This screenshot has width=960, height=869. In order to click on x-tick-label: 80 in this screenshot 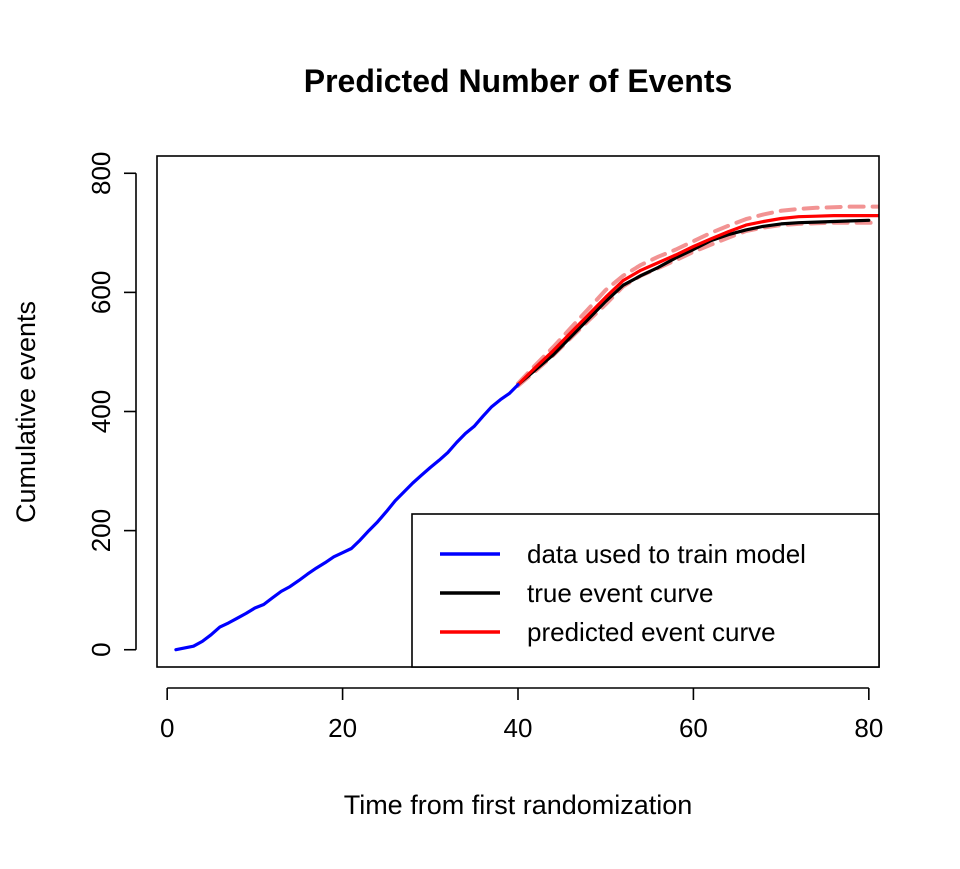, I will do `click(868, 728)`.